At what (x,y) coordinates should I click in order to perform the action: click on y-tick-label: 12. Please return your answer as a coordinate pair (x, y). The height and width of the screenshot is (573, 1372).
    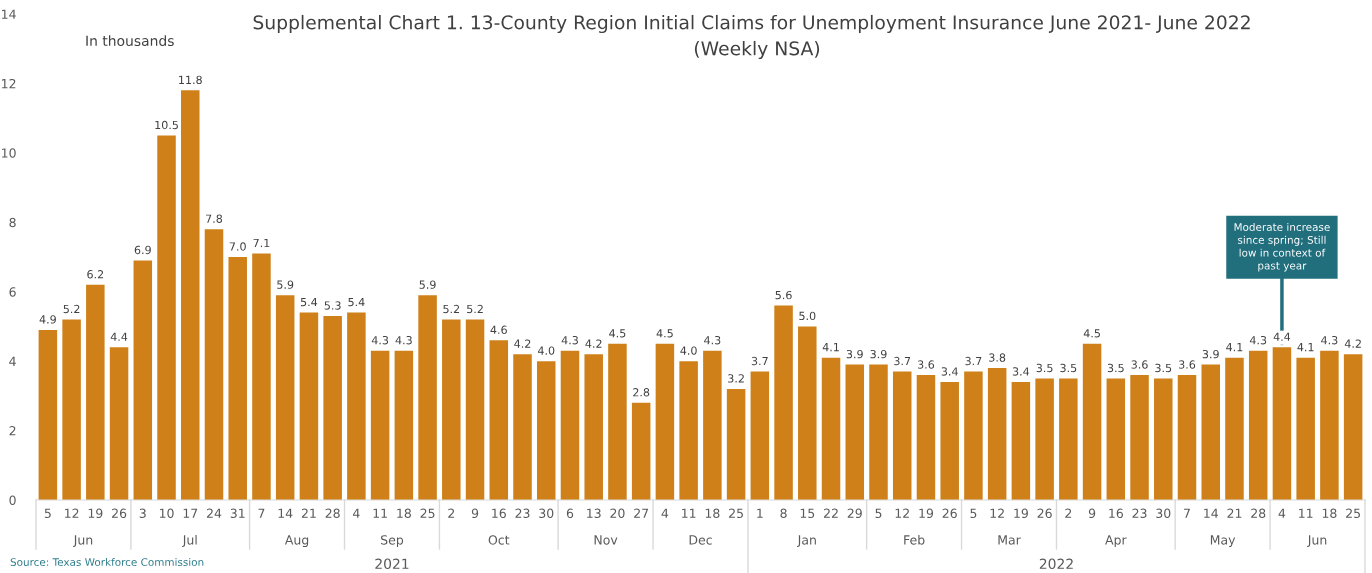
    Looking at the image, I should click on (9, 83).